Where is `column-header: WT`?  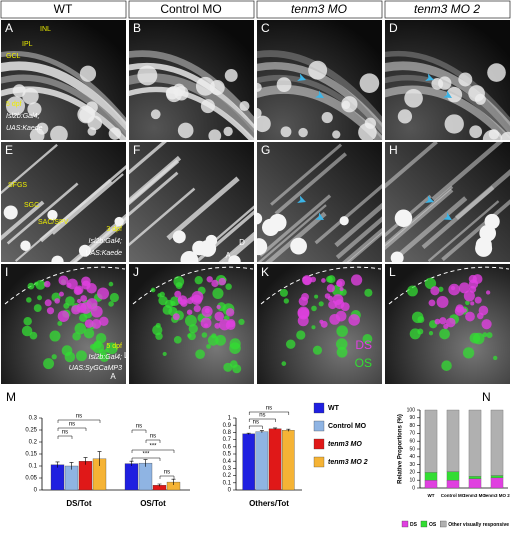
column-header: WT is located at coordinates (63, 9).